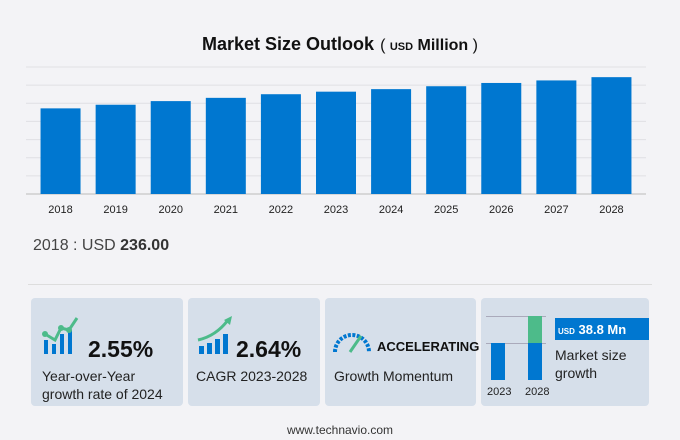 The width and height of the screenshot is (680, 440). Describe the element at coordinates (391, 141) in the screenshot. I see `bar-2024` at that location.